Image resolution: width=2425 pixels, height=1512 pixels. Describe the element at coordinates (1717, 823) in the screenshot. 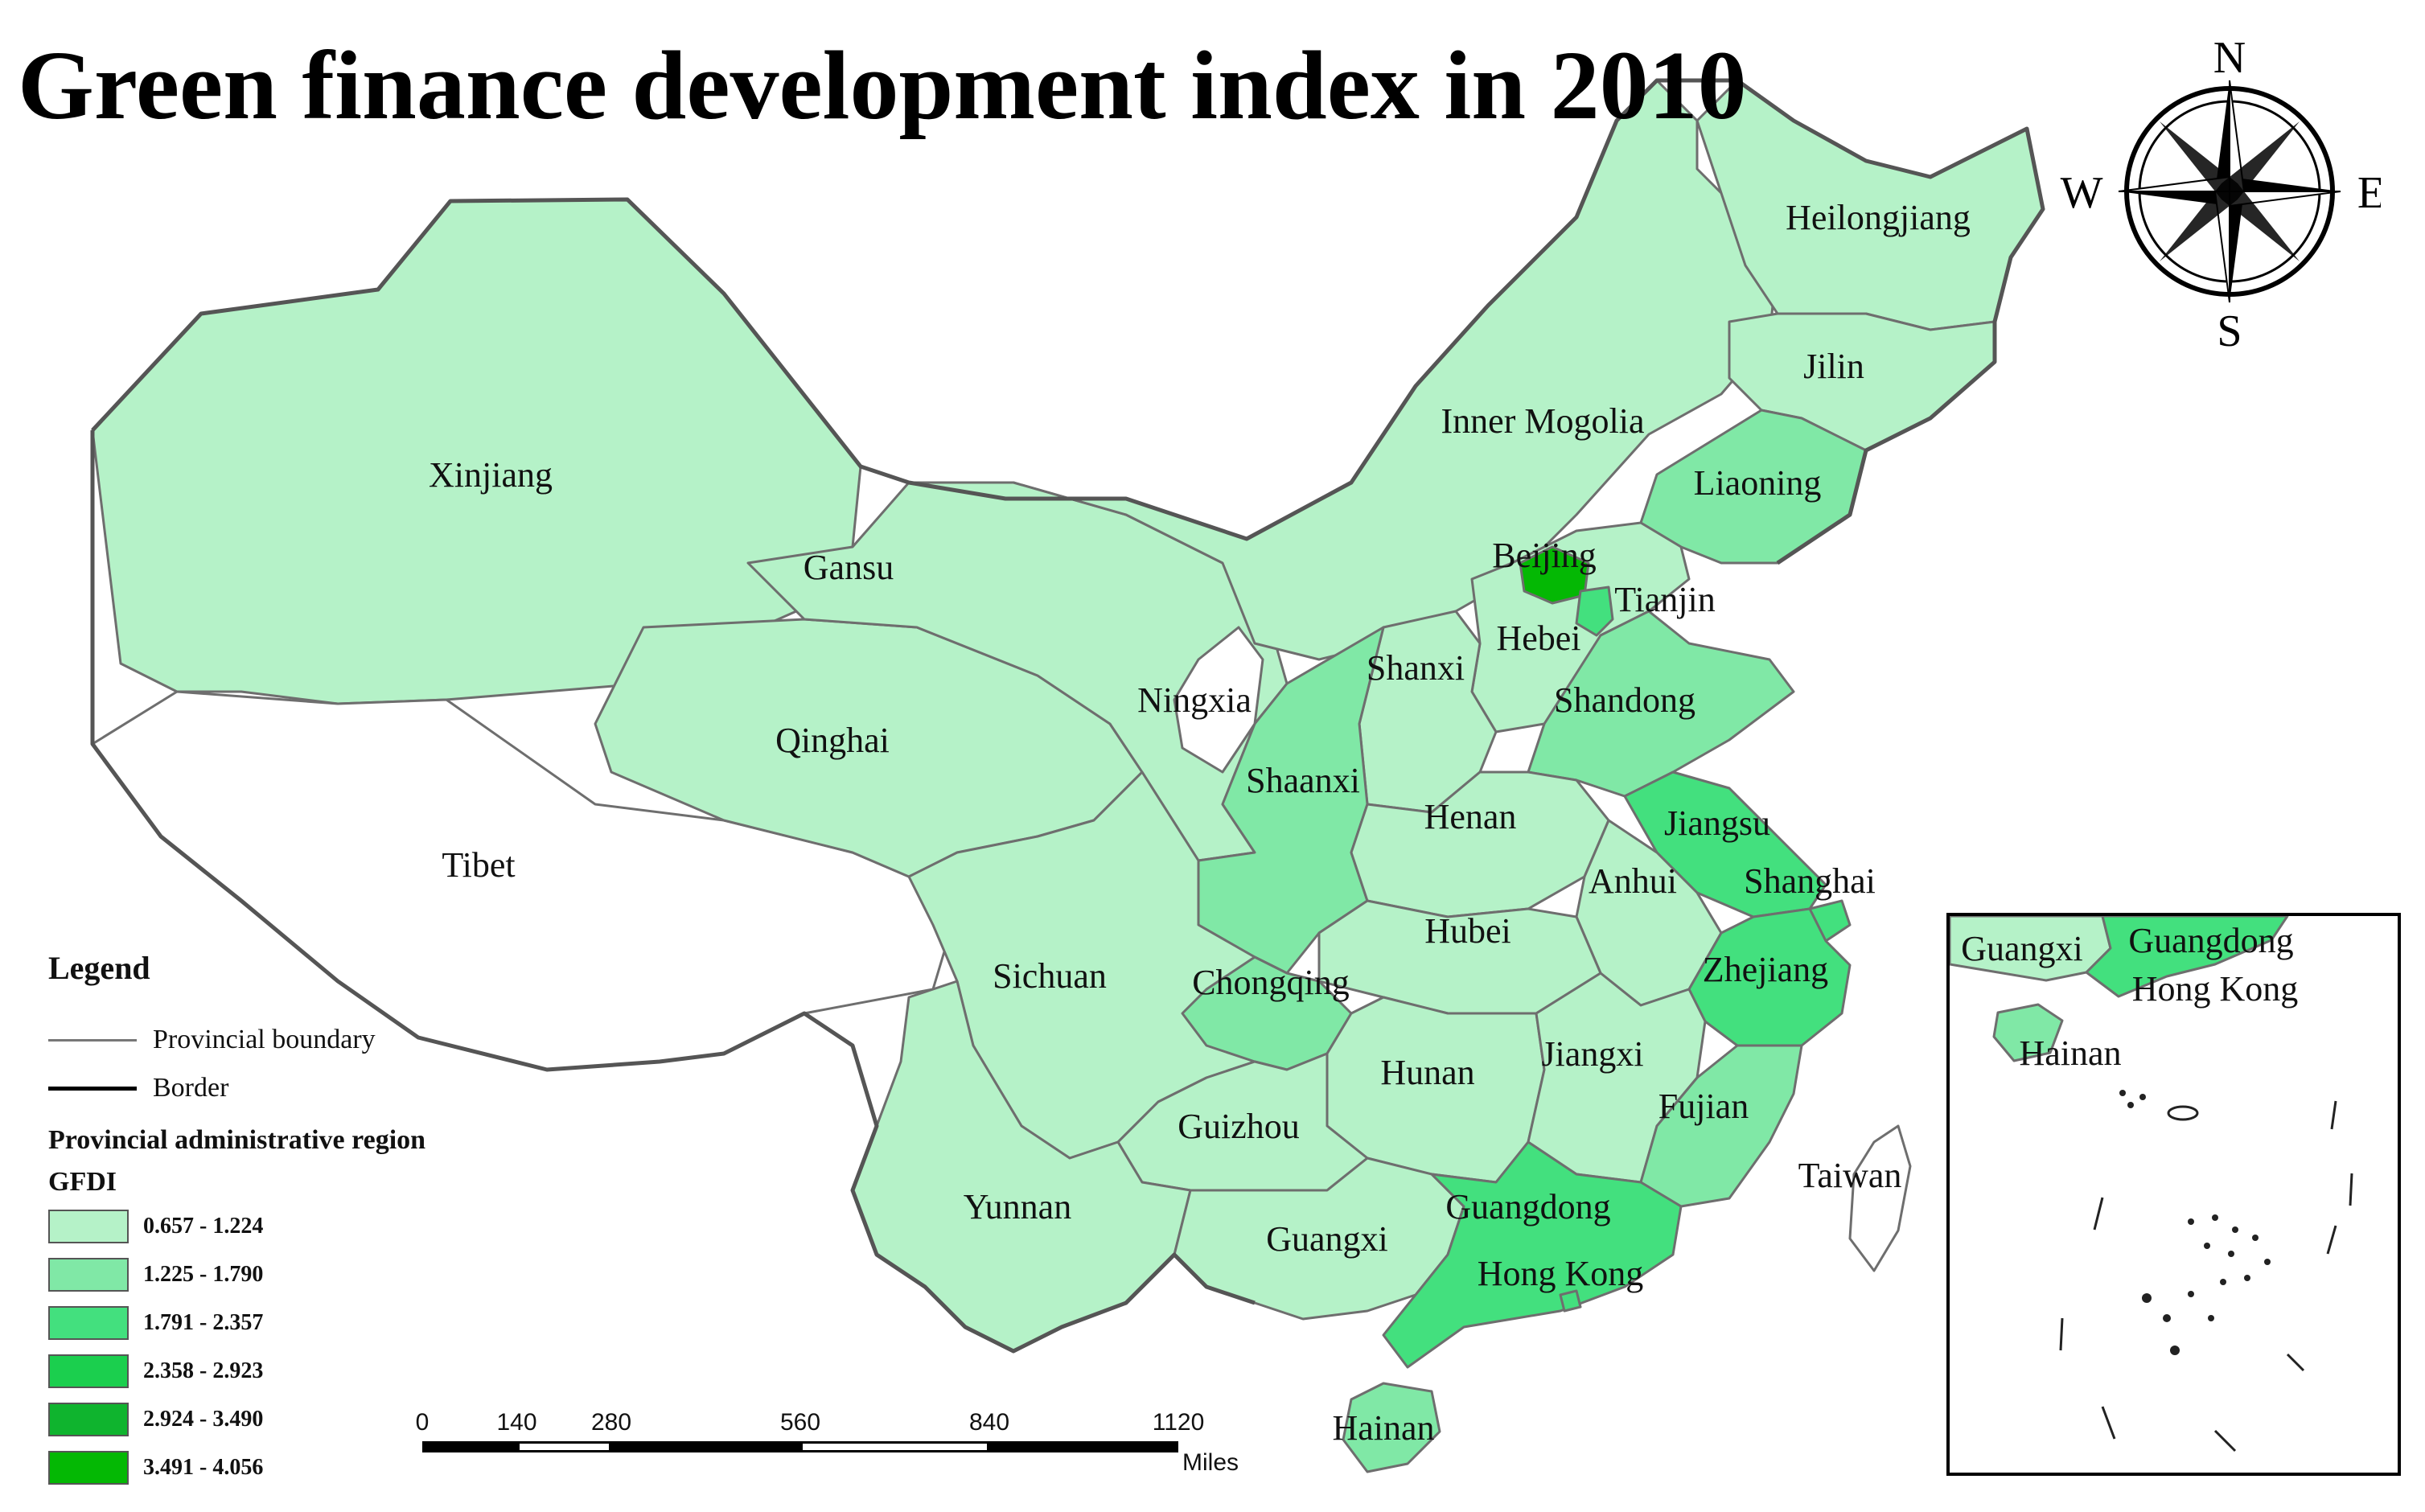

I see `province-label-jiangsu: Jiangsu` at that location.